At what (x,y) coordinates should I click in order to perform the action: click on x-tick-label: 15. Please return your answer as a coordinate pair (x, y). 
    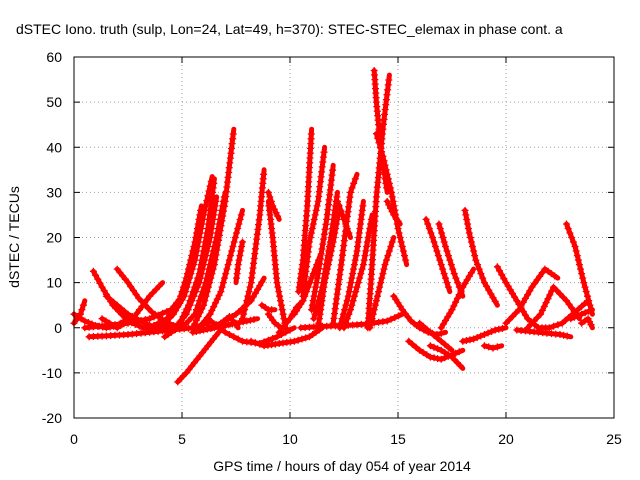
    Looking at the image, I should click on (398, 439).